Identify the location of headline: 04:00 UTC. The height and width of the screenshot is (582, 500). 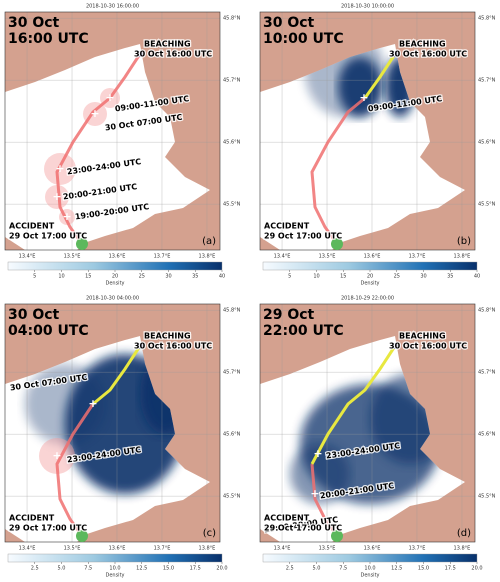
(48, 331).